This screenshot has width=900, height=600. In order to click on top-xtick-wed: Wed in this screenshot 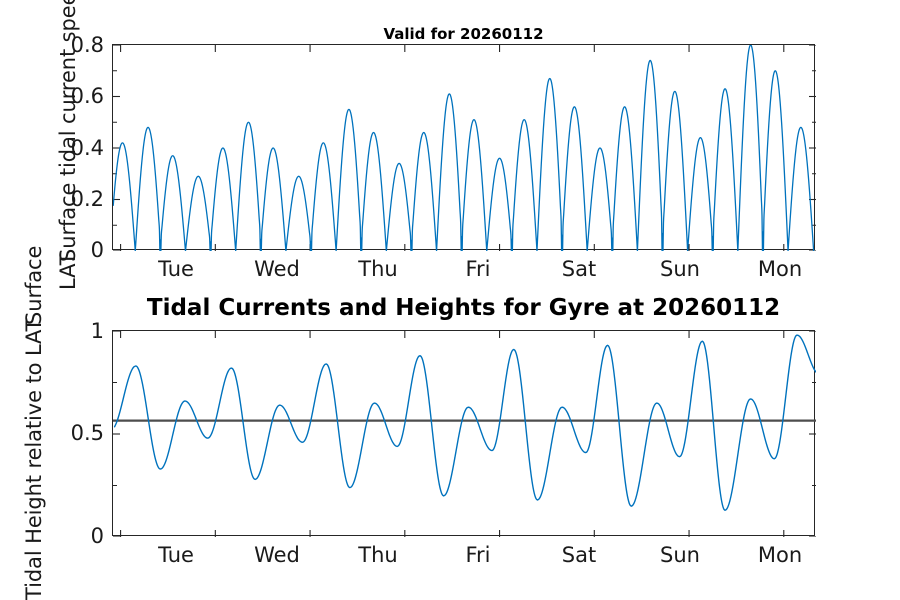, I will do `click(277, 269)`.